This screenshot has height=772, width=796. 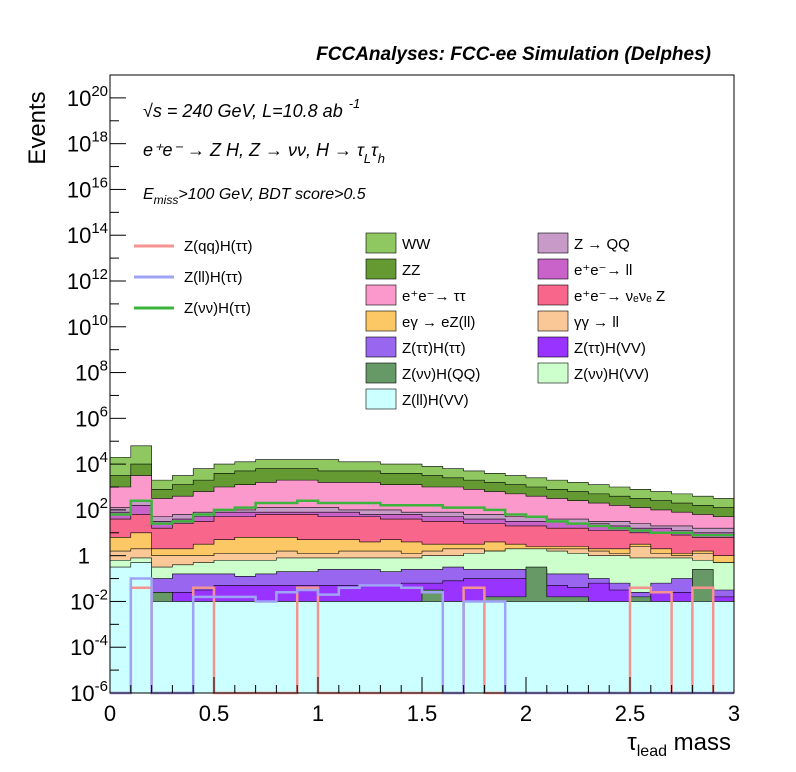 I want to click on y-tick-label: 10¹², so click(x=87, y=280).